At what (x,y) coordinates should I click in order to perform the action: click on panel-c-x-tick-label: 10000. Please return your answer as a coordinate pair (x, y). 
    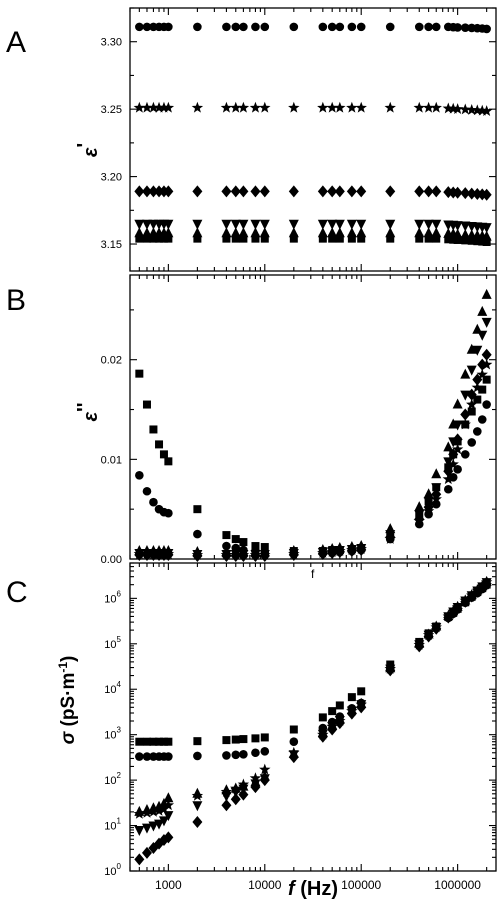
    Looking at the image, I should click on (265, 885).